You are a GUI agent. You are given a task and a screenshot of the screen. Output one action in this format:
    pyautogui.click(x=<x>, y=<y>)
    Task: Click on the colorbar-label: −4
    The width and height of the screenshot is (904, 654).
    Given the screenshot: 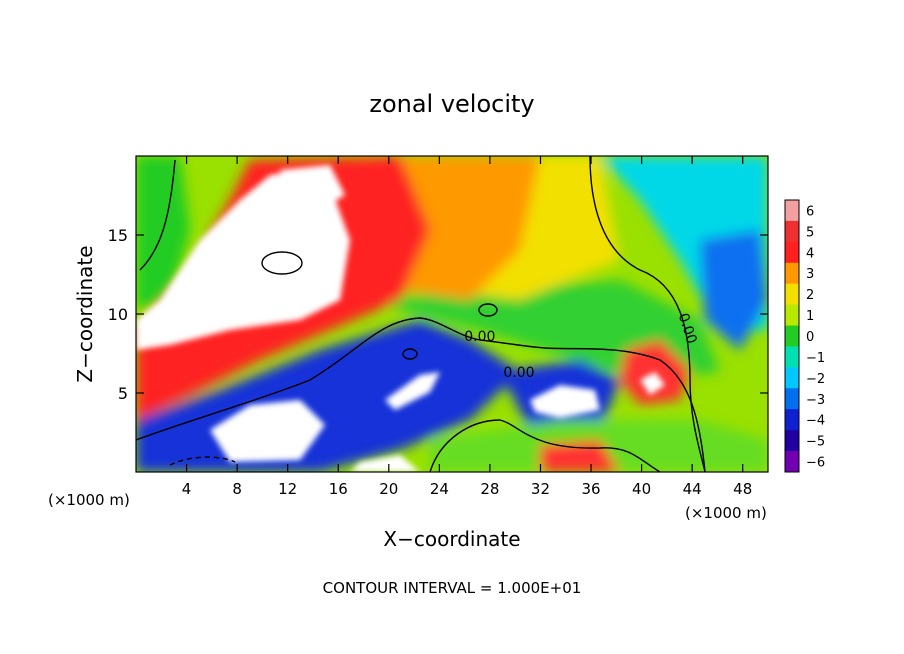 What is the action you would take?
    pyautogui.click(x=815, y=421)
    